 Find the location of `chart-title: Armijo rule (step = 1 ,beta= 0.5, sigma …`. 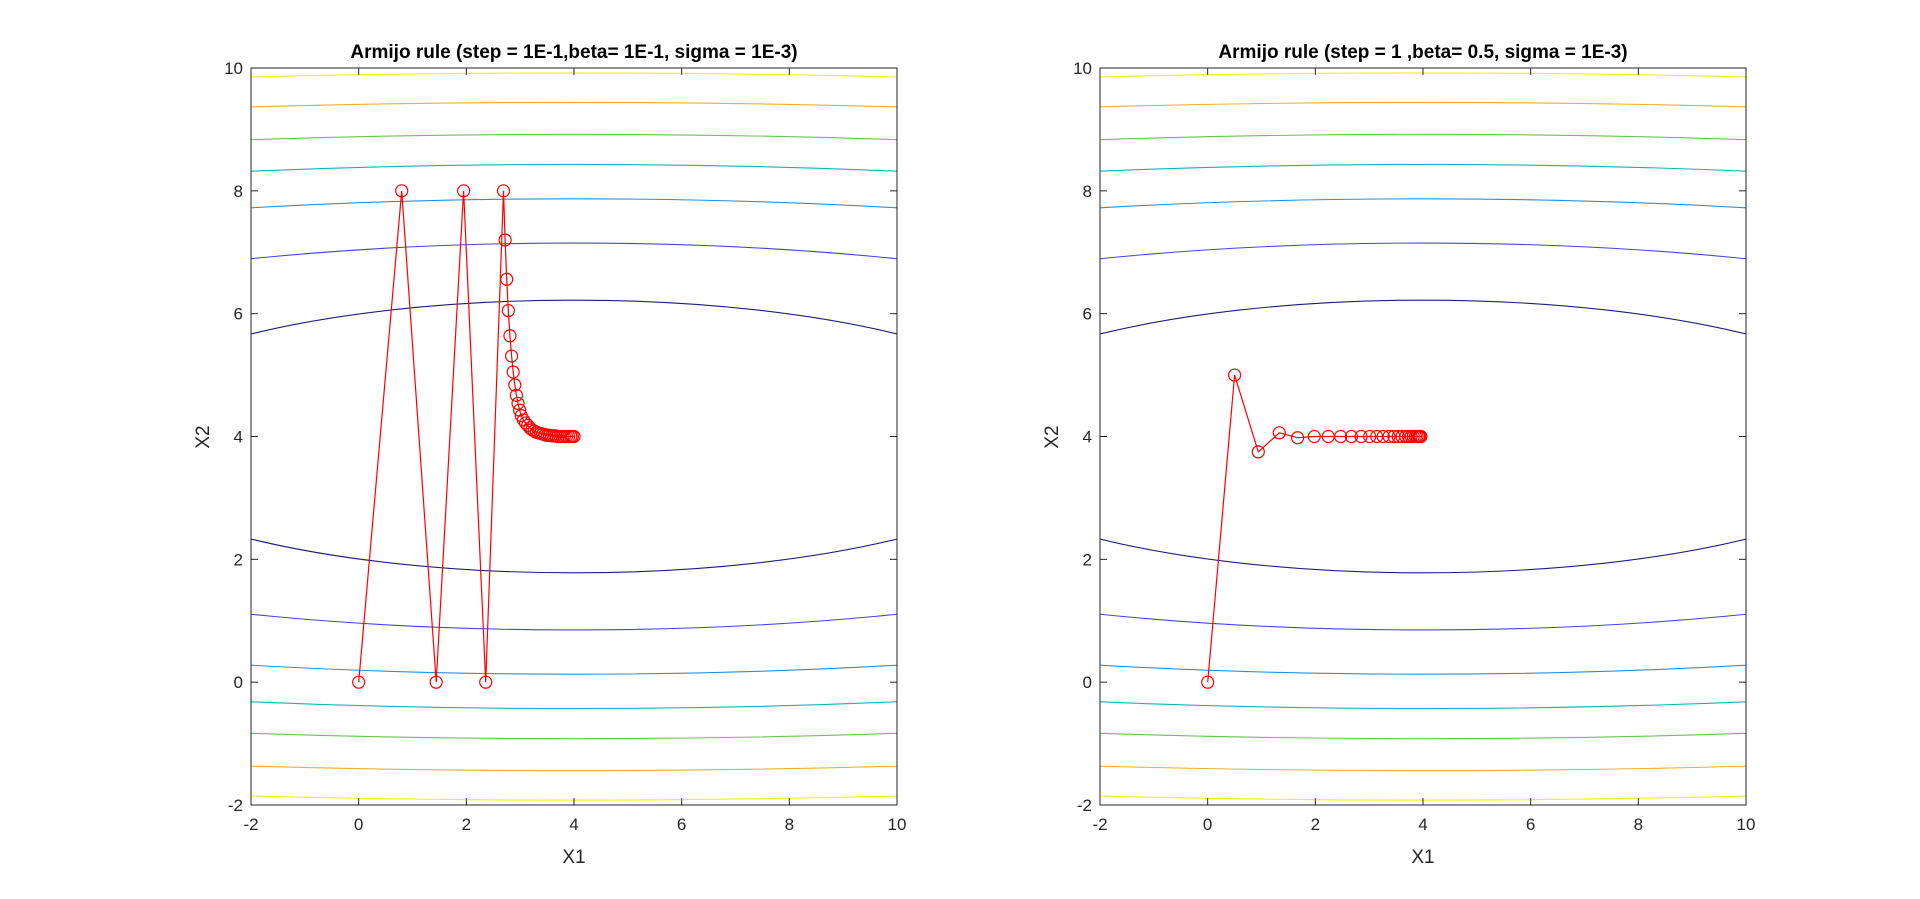

chart-title: Armijo rule (step = 1 ,beta= 0.5, sigma … is located at coordinates (1422, 52).